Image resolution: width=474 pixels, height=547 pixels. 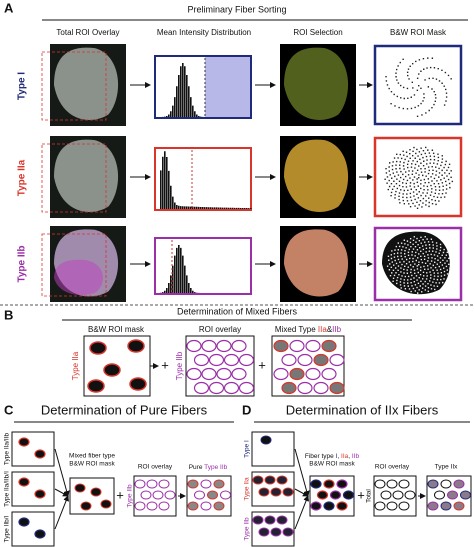 What do you see at coordinates (369, 496) in the screenshot?
I see `row-label: Total` at bounding box center [369, 496].